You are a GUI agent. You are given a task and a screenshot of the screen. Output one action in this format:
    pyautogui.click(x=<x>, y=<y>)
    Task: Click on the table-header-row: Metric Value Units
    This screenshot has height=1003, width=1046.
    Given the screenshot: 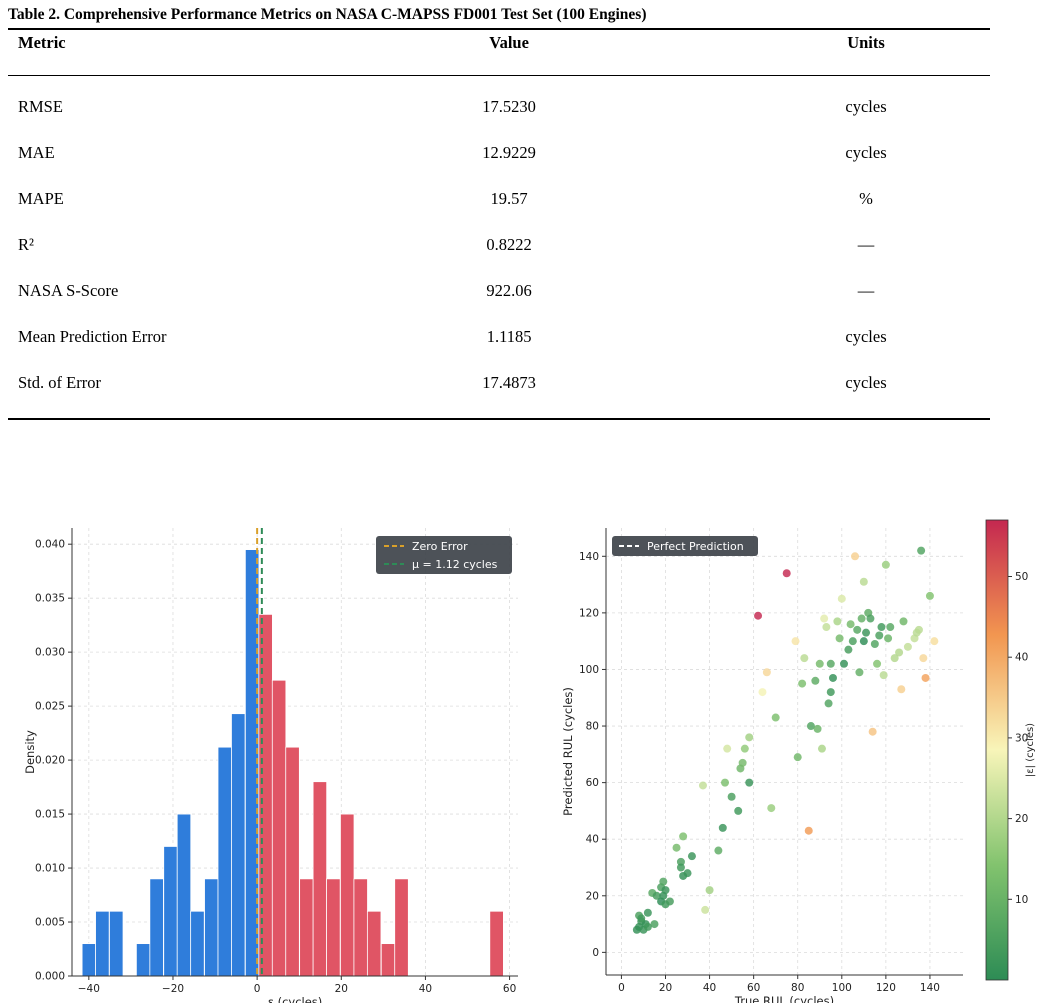 What is the action you would take?
    pyautogui.click(x=499, y=52)
    